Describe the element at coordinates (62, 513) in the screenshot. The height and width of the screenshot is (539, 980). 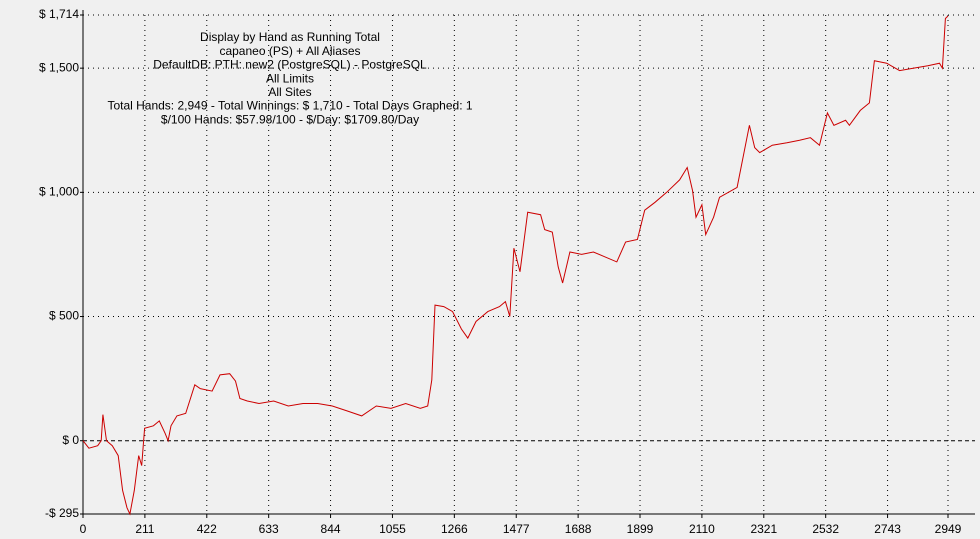
I see `y-tick-label: -$ 295` at that location.